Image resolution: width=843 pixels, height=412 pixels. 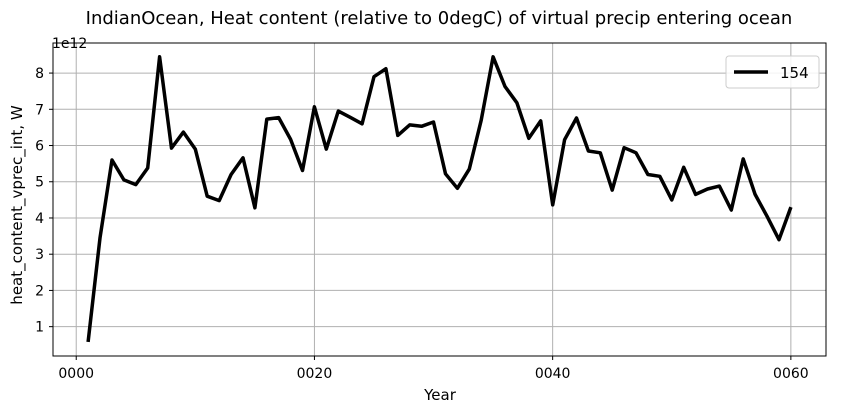 What do you see at coordinates (17, 205) in the screenshot?
I see `y-axis-label: heat_content_vprec_int, W` at bounding box center [17, 205].